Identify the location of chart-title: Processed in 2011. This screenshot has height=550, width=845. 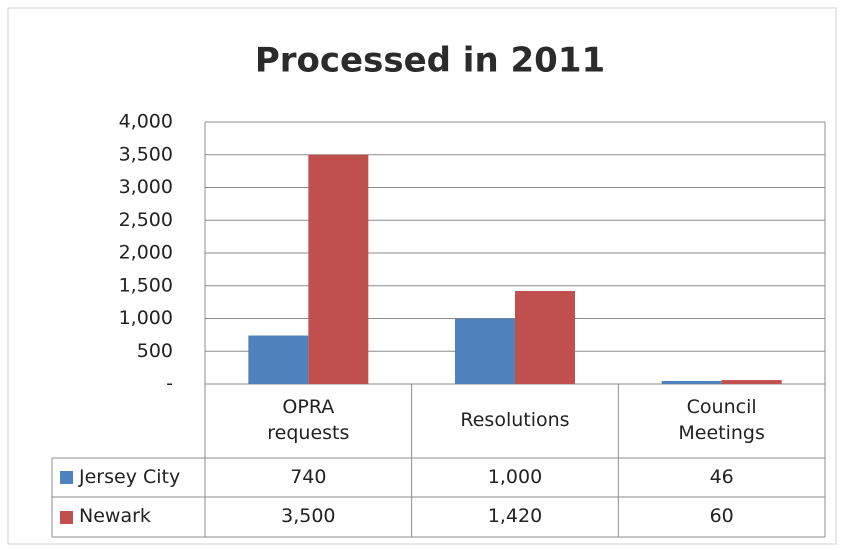
(430, 61).